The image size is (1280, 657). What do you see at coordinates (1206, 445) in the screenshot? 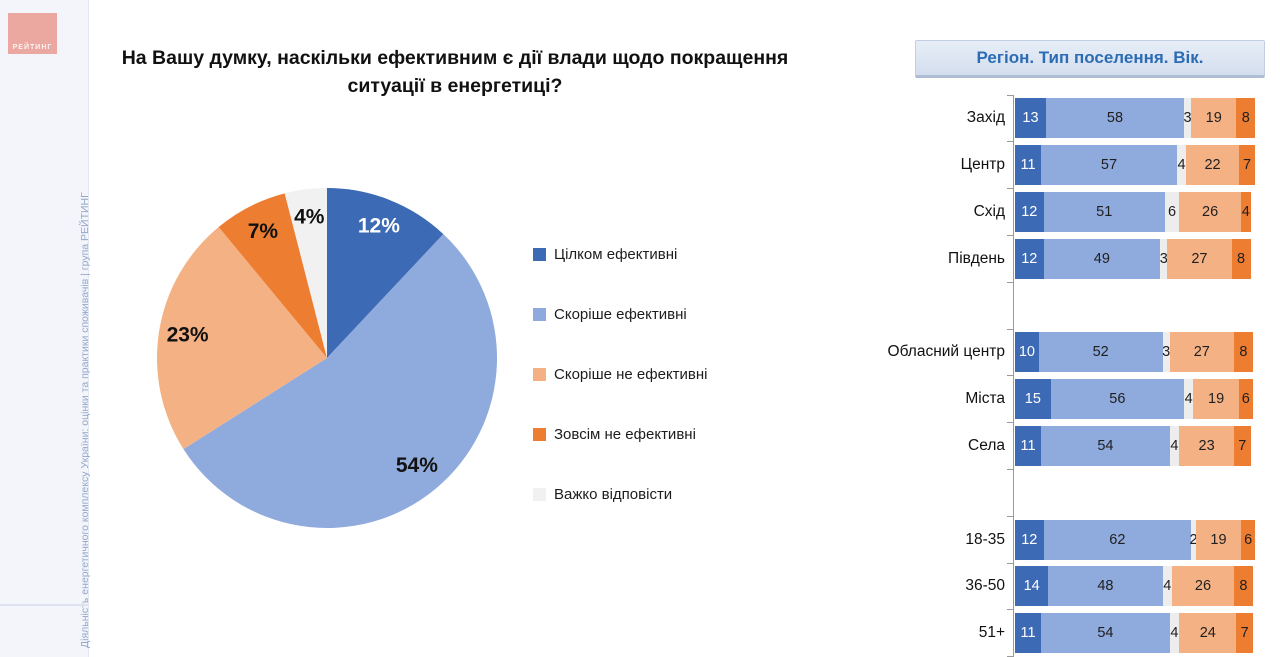
I see `bar-segment: 23` at bounding box center [1206, 445].